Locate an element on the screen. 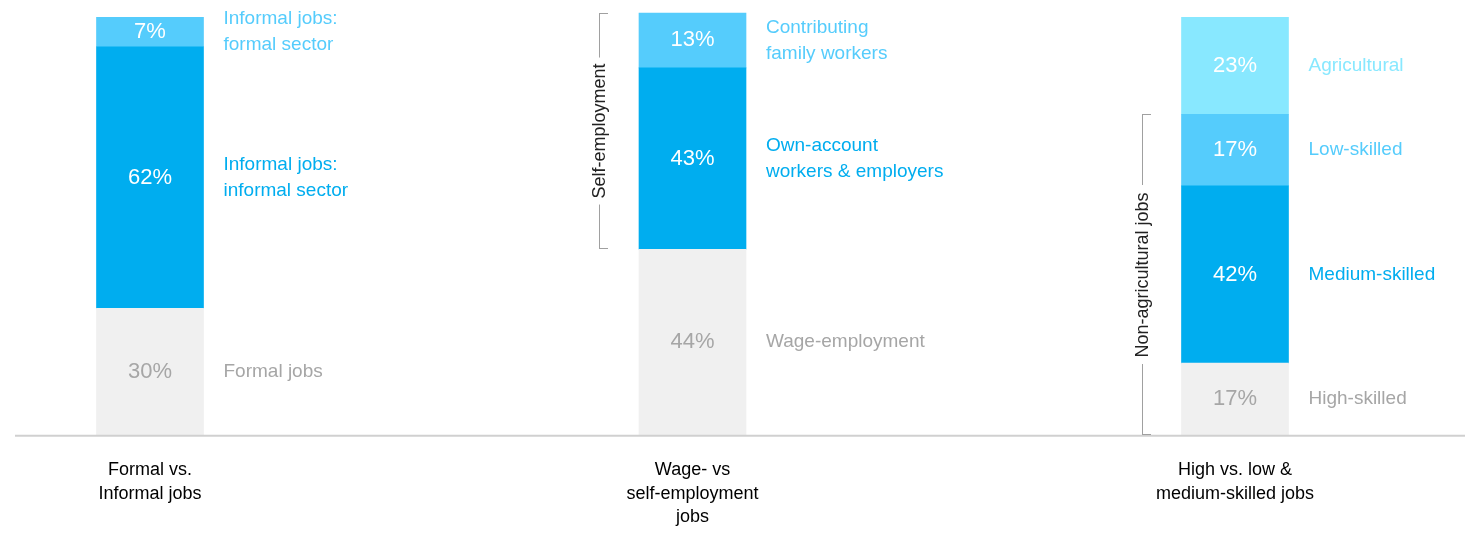 The width and height of the screenshot is (1473, 553). x-tick-label: High vs. low & medium-skilled jobs is located at coordinates (1235, 481).